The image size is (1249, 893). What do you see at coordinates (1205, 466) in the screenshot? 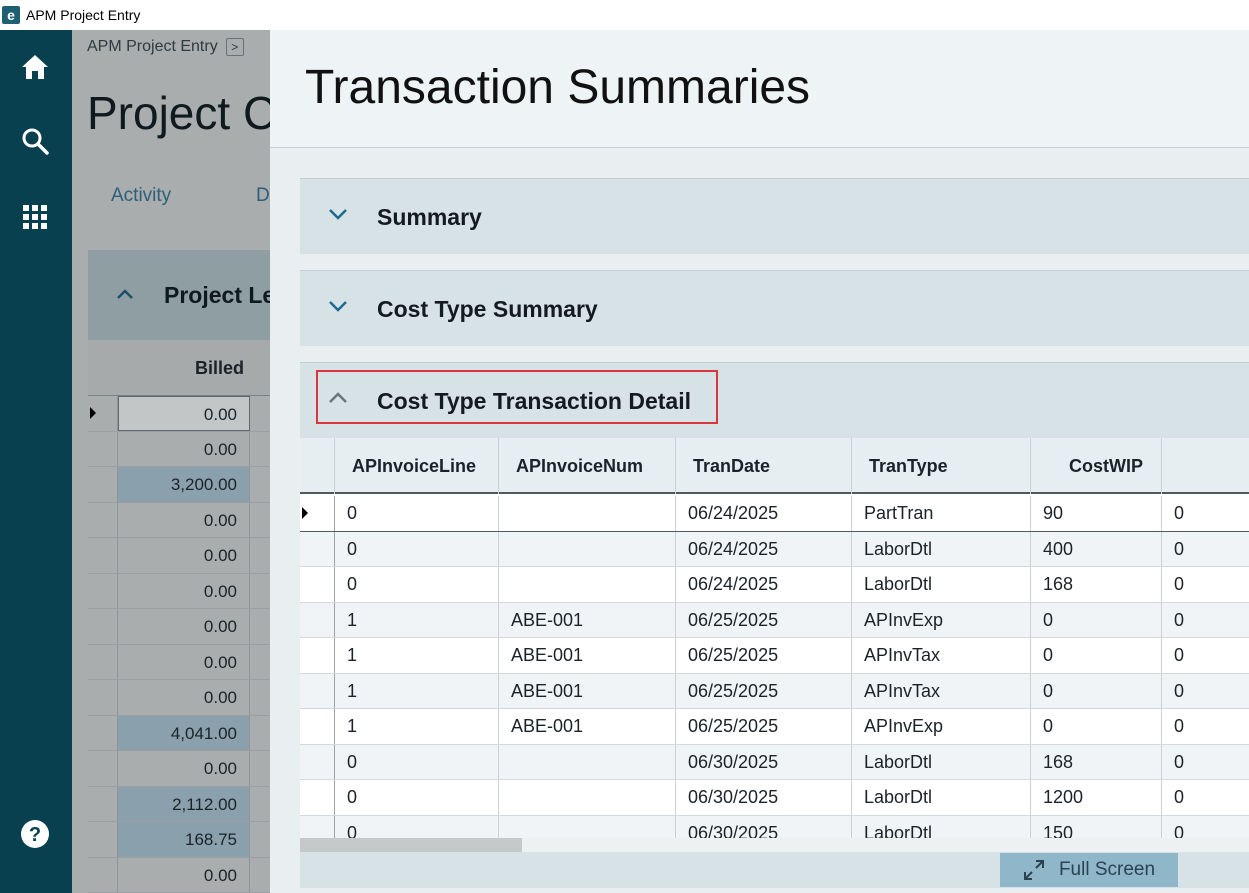
I see `column-header-r: R` at bounding box center [1205, 466].